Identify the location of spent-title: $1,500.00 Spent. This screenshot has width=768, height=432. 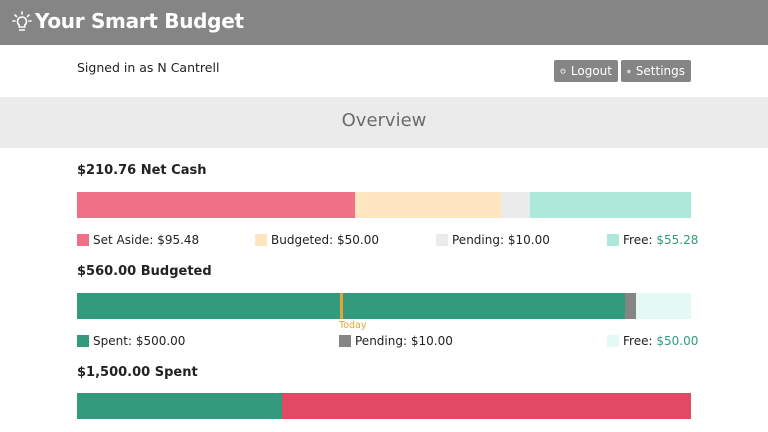
(137, 372).